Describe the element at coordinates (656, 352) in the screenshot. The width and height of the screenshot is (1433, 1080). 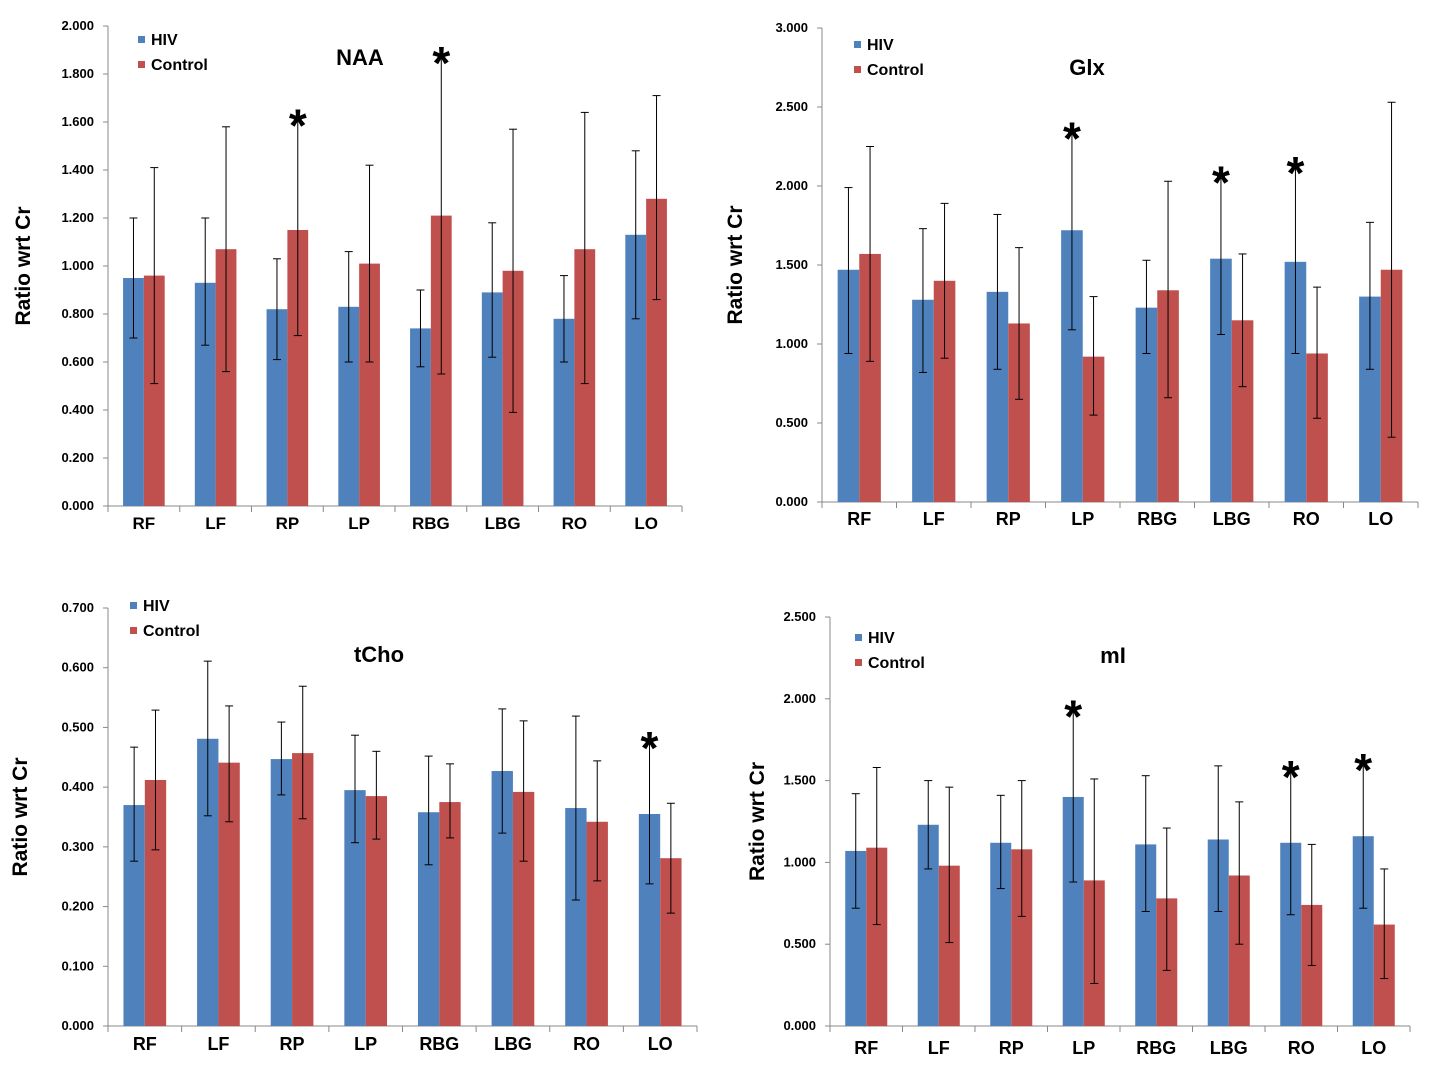
I see `bar-control-lo` at that location.